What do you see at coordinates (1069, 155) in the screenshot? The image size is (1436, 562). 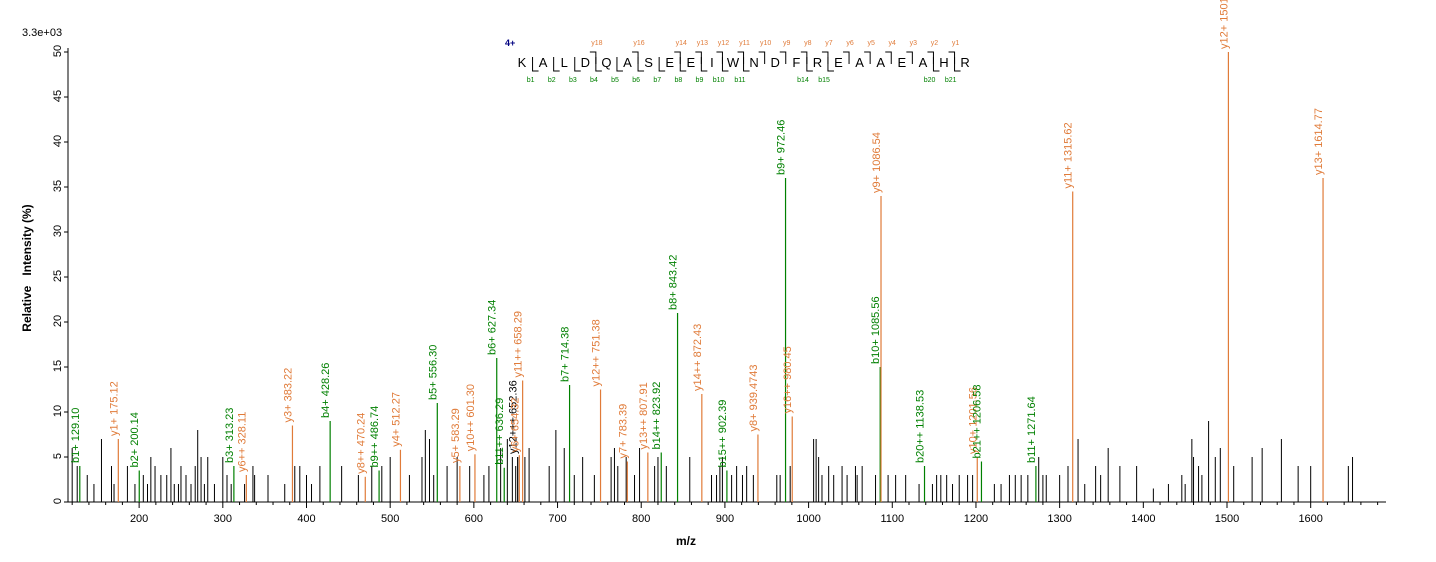 I see `peak-label: y11+ 1315.62` at bounding box center [1069, 155].